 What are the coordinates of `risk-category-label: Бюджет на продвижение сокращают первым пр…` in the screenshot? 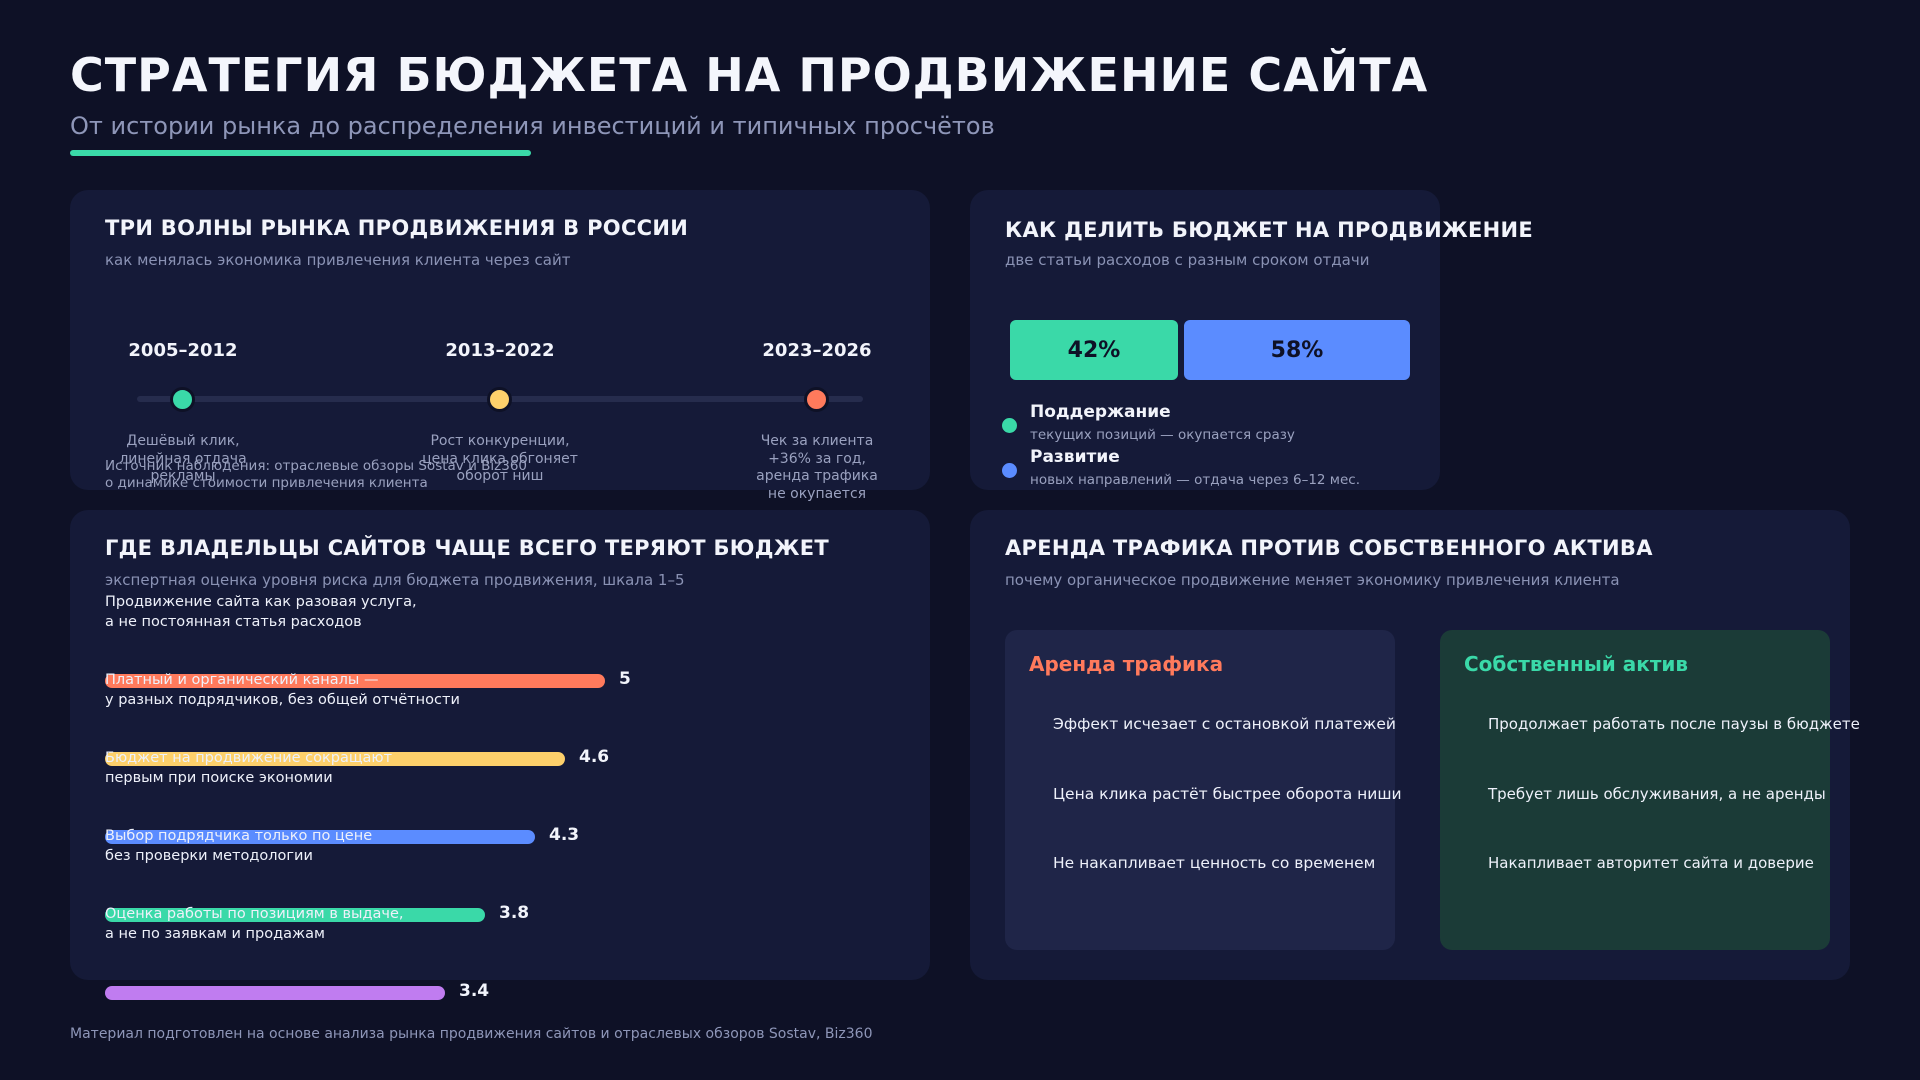 It's located at (249, 768).